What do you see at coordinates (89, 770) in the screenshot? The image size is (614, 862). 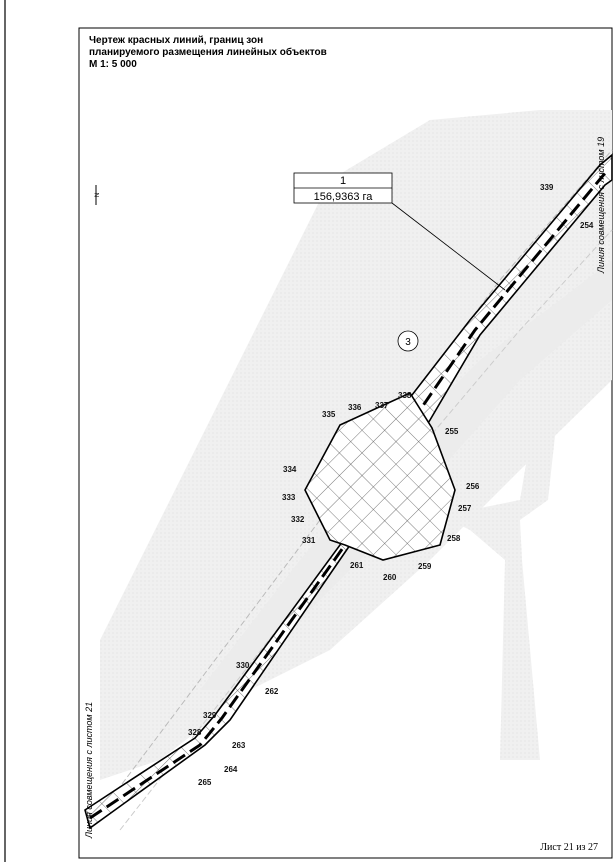 I see `join-line-label: Линия совмещения с листом 21` at bounding box center [89, 770].